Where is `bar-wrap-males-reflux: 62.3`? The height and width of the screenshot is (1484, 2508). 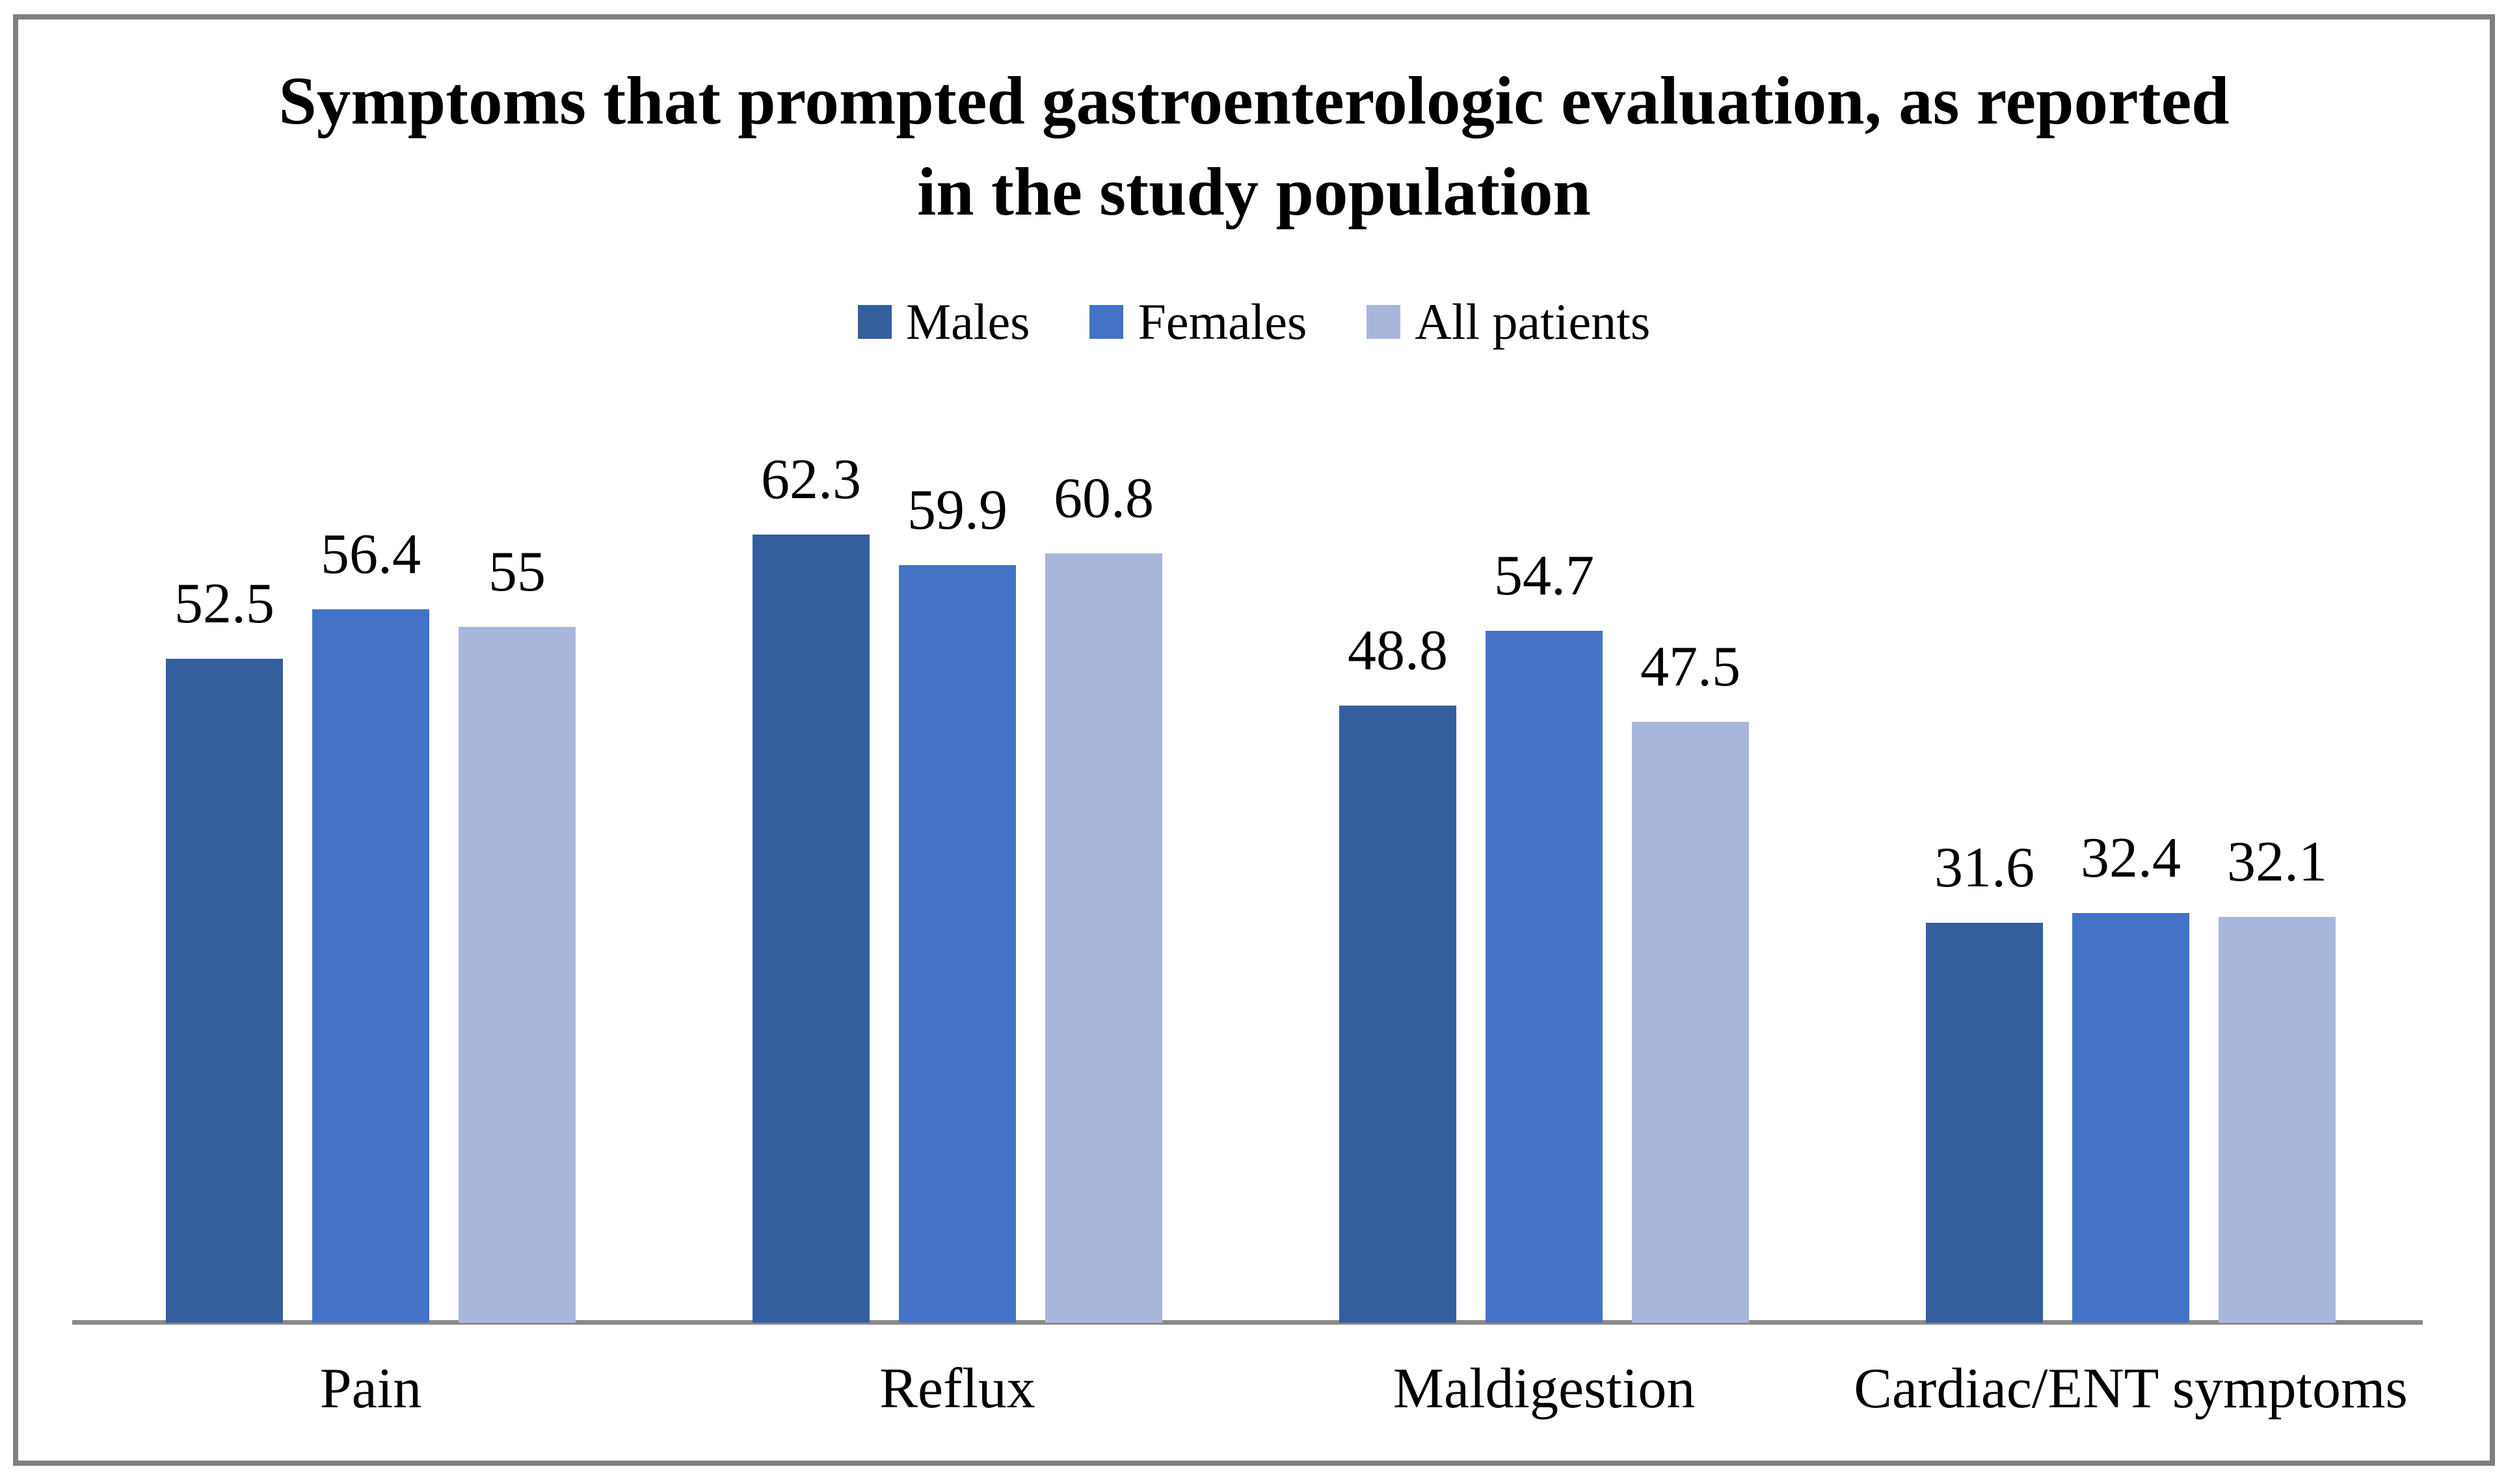 bar-wrap-males-reflux: 62.3 is located at coordinates (811, 887).